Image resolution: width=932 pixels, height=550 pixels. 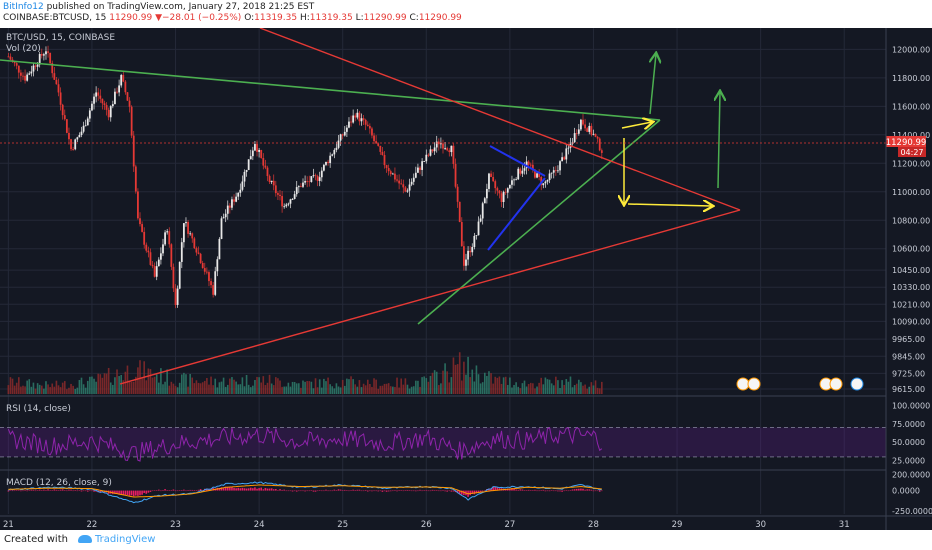 What do you see at coordinates (201, 18) in the screenshot?
I see `price-change: −28.01 (−0.25%)` at bounding box center [201, 18].